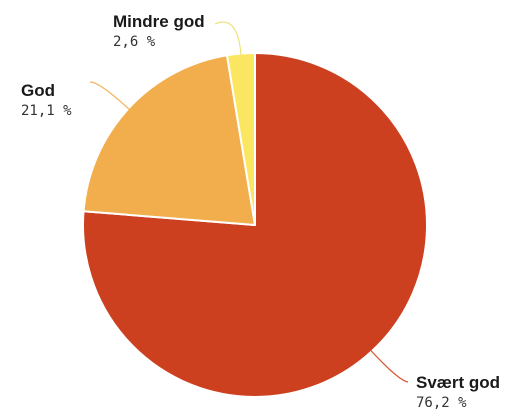 The image size is (510, 412). What do you see at coordinates (441, 403) in the screenshot?
I see `slice-value-svaert-god: 76,2 %` at bounding box center [441, 403].